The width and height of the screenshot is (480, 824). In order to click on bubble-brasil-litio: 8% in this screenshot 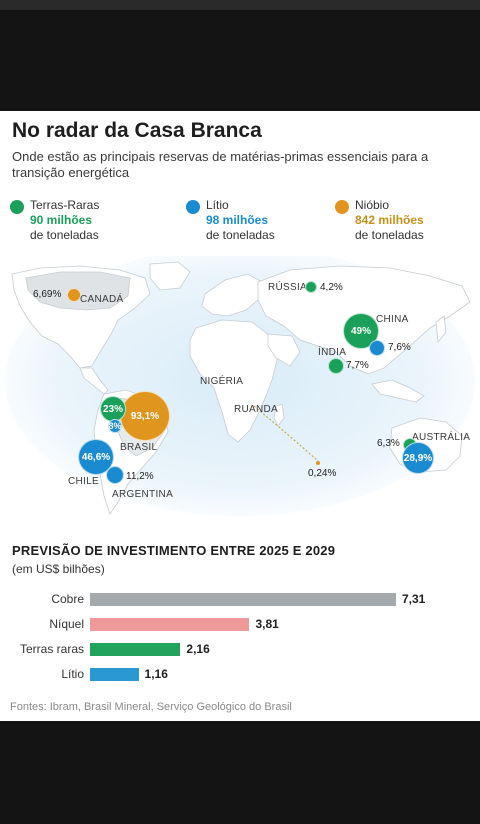, I will do `click(115, 426)`.